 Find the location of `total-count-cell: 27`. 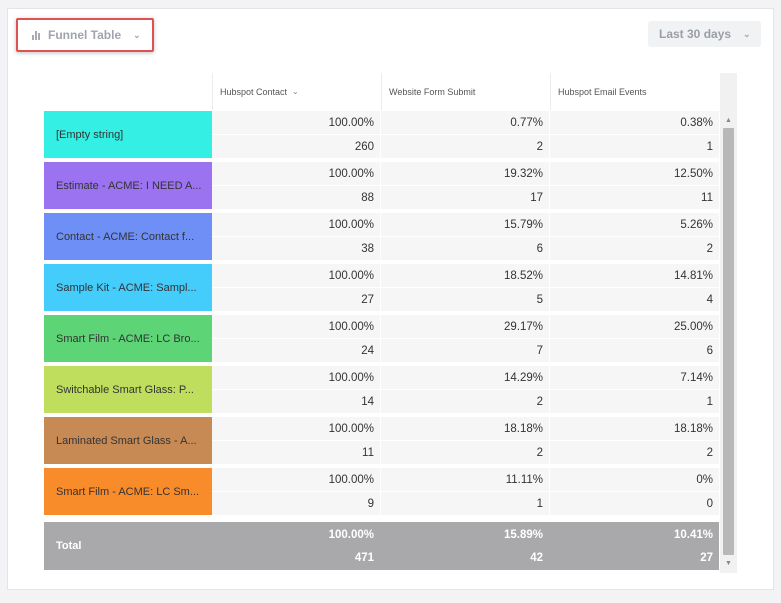

total-count-cell: 27 is located at coordinates (706, 557).